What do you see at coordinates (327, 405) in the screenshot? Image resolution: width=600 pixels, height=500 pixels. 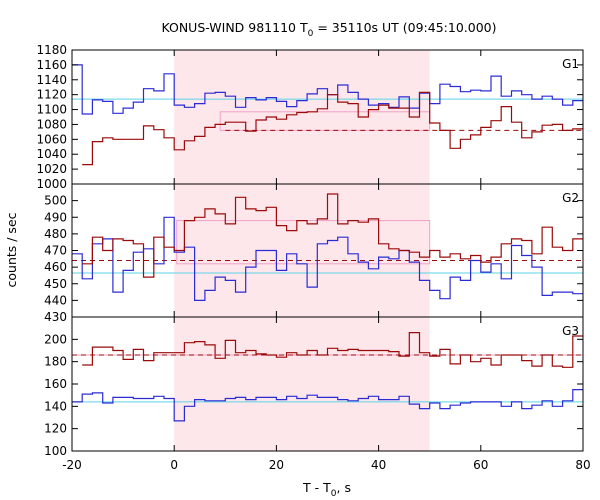 I see `g3-blue-series` at bounding box center [327, 405].